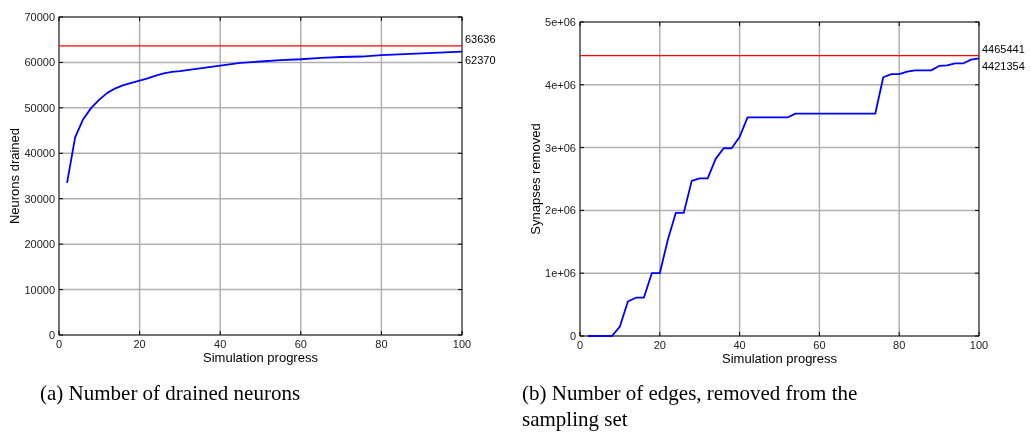 The image size is (1031, 437). What do you see at coordinates (560, 210) in the screenshot?
I see `y-tick-label: 2e+06` at bounding box center [560, 210].